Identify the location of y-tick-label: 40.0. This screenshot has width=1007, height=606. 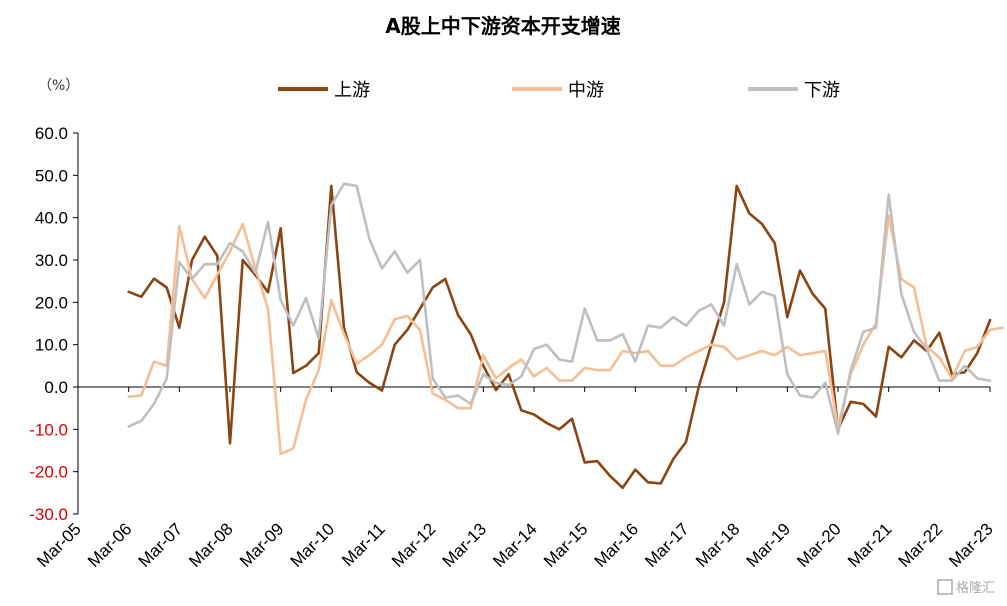
(51, 218).